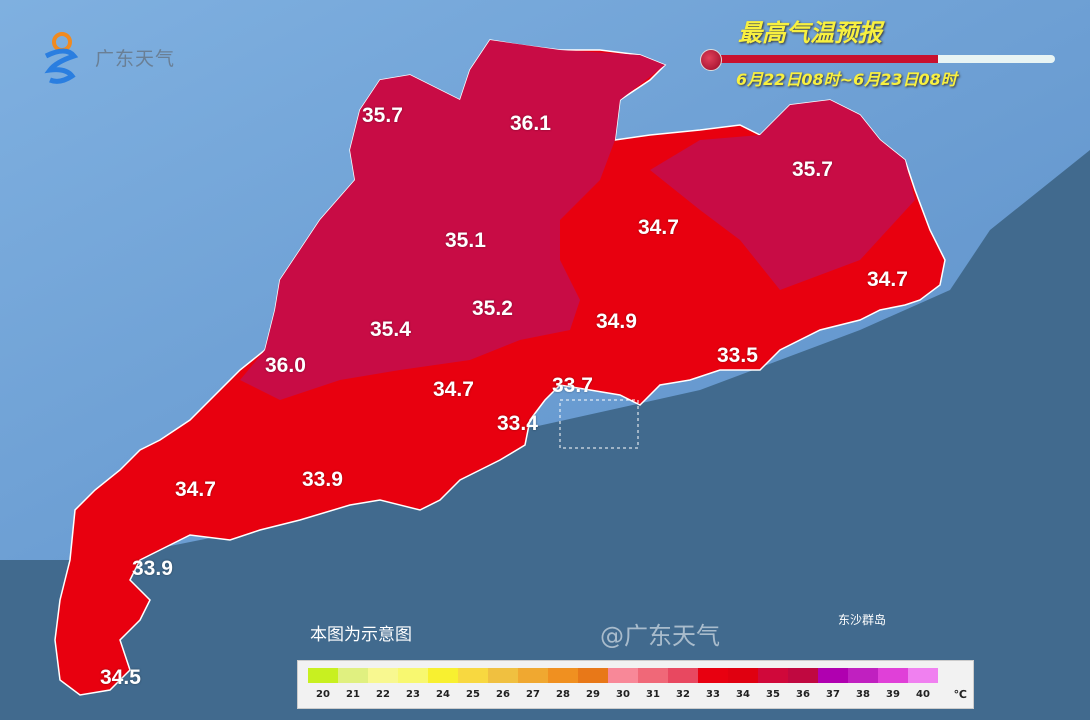  I want to click on legend-label: 32, so click(683, 694).